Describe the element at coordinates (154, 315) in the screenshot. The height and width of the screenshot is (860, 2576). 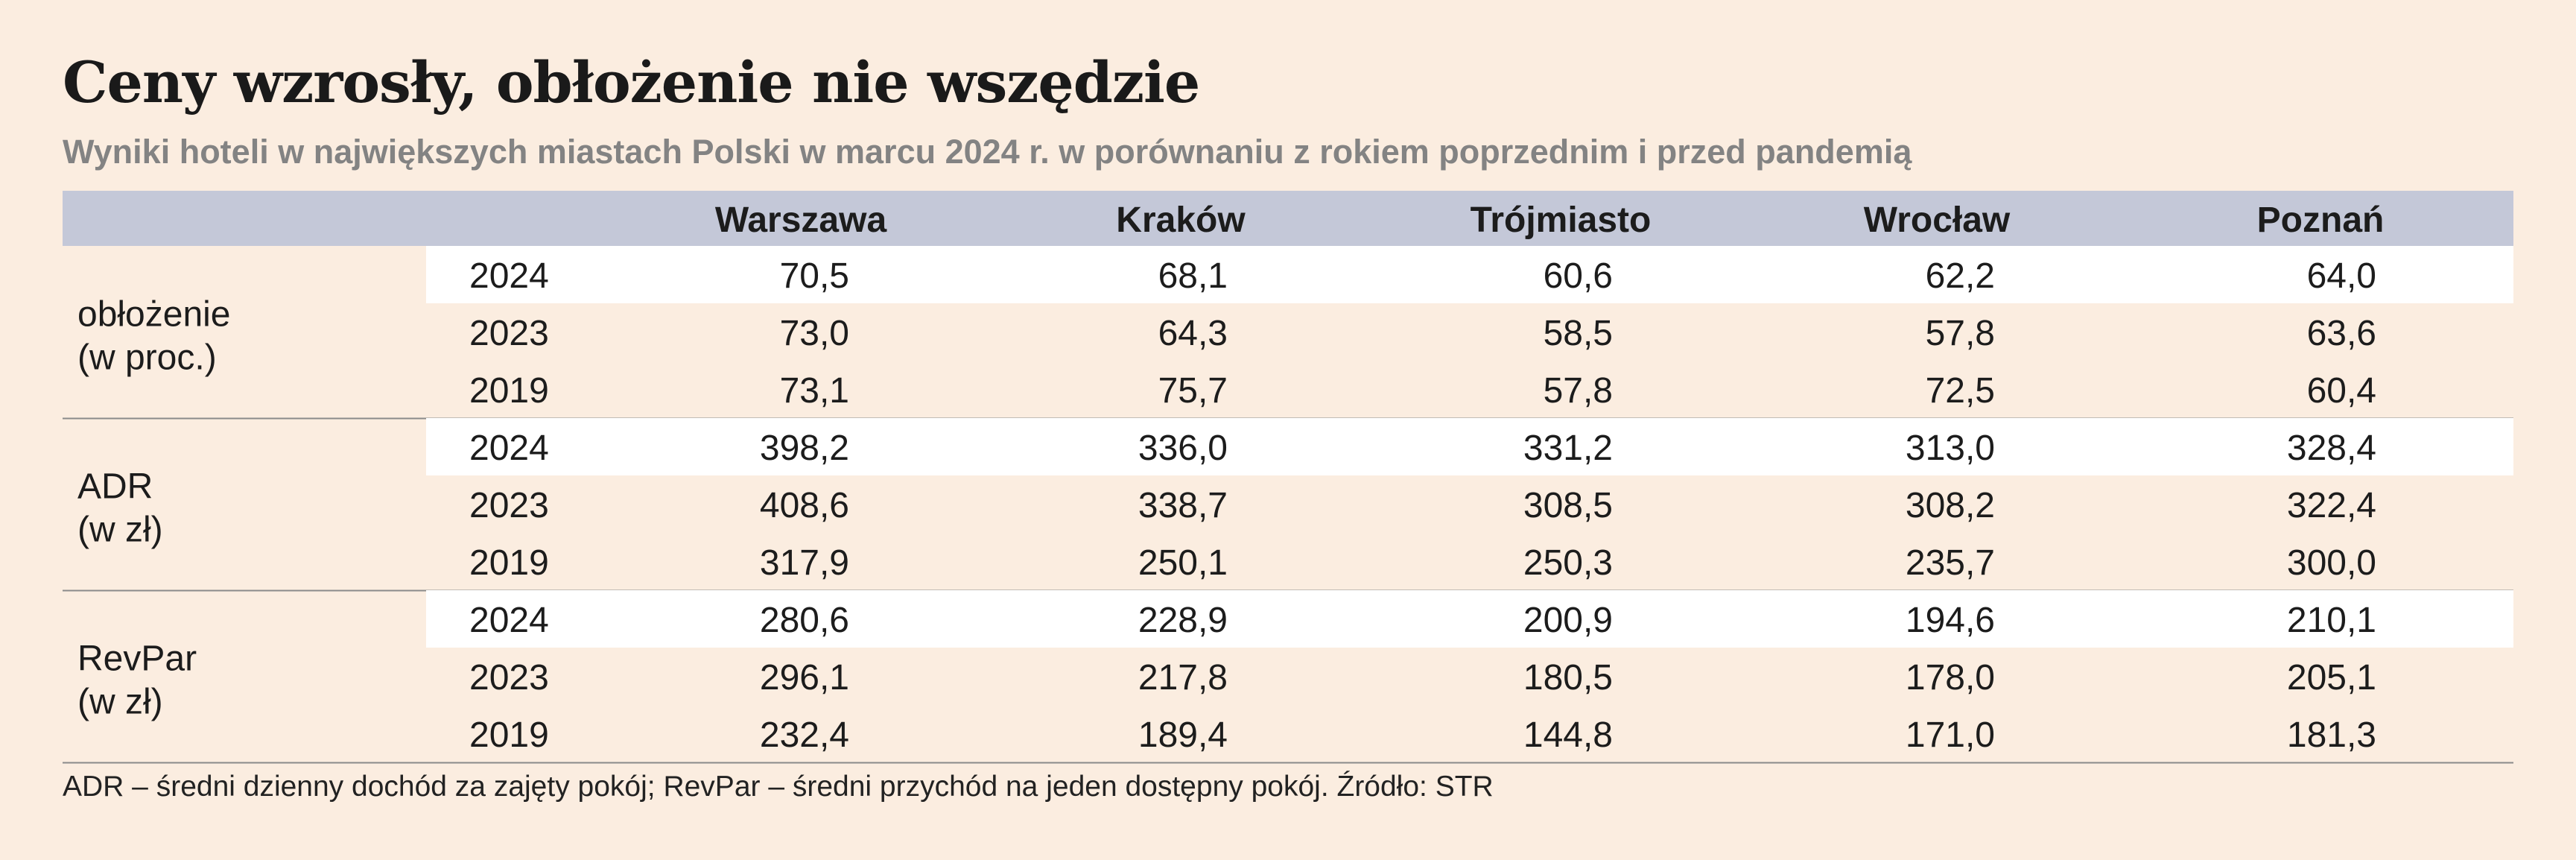
I see `group-label: obłożenie` at that location.